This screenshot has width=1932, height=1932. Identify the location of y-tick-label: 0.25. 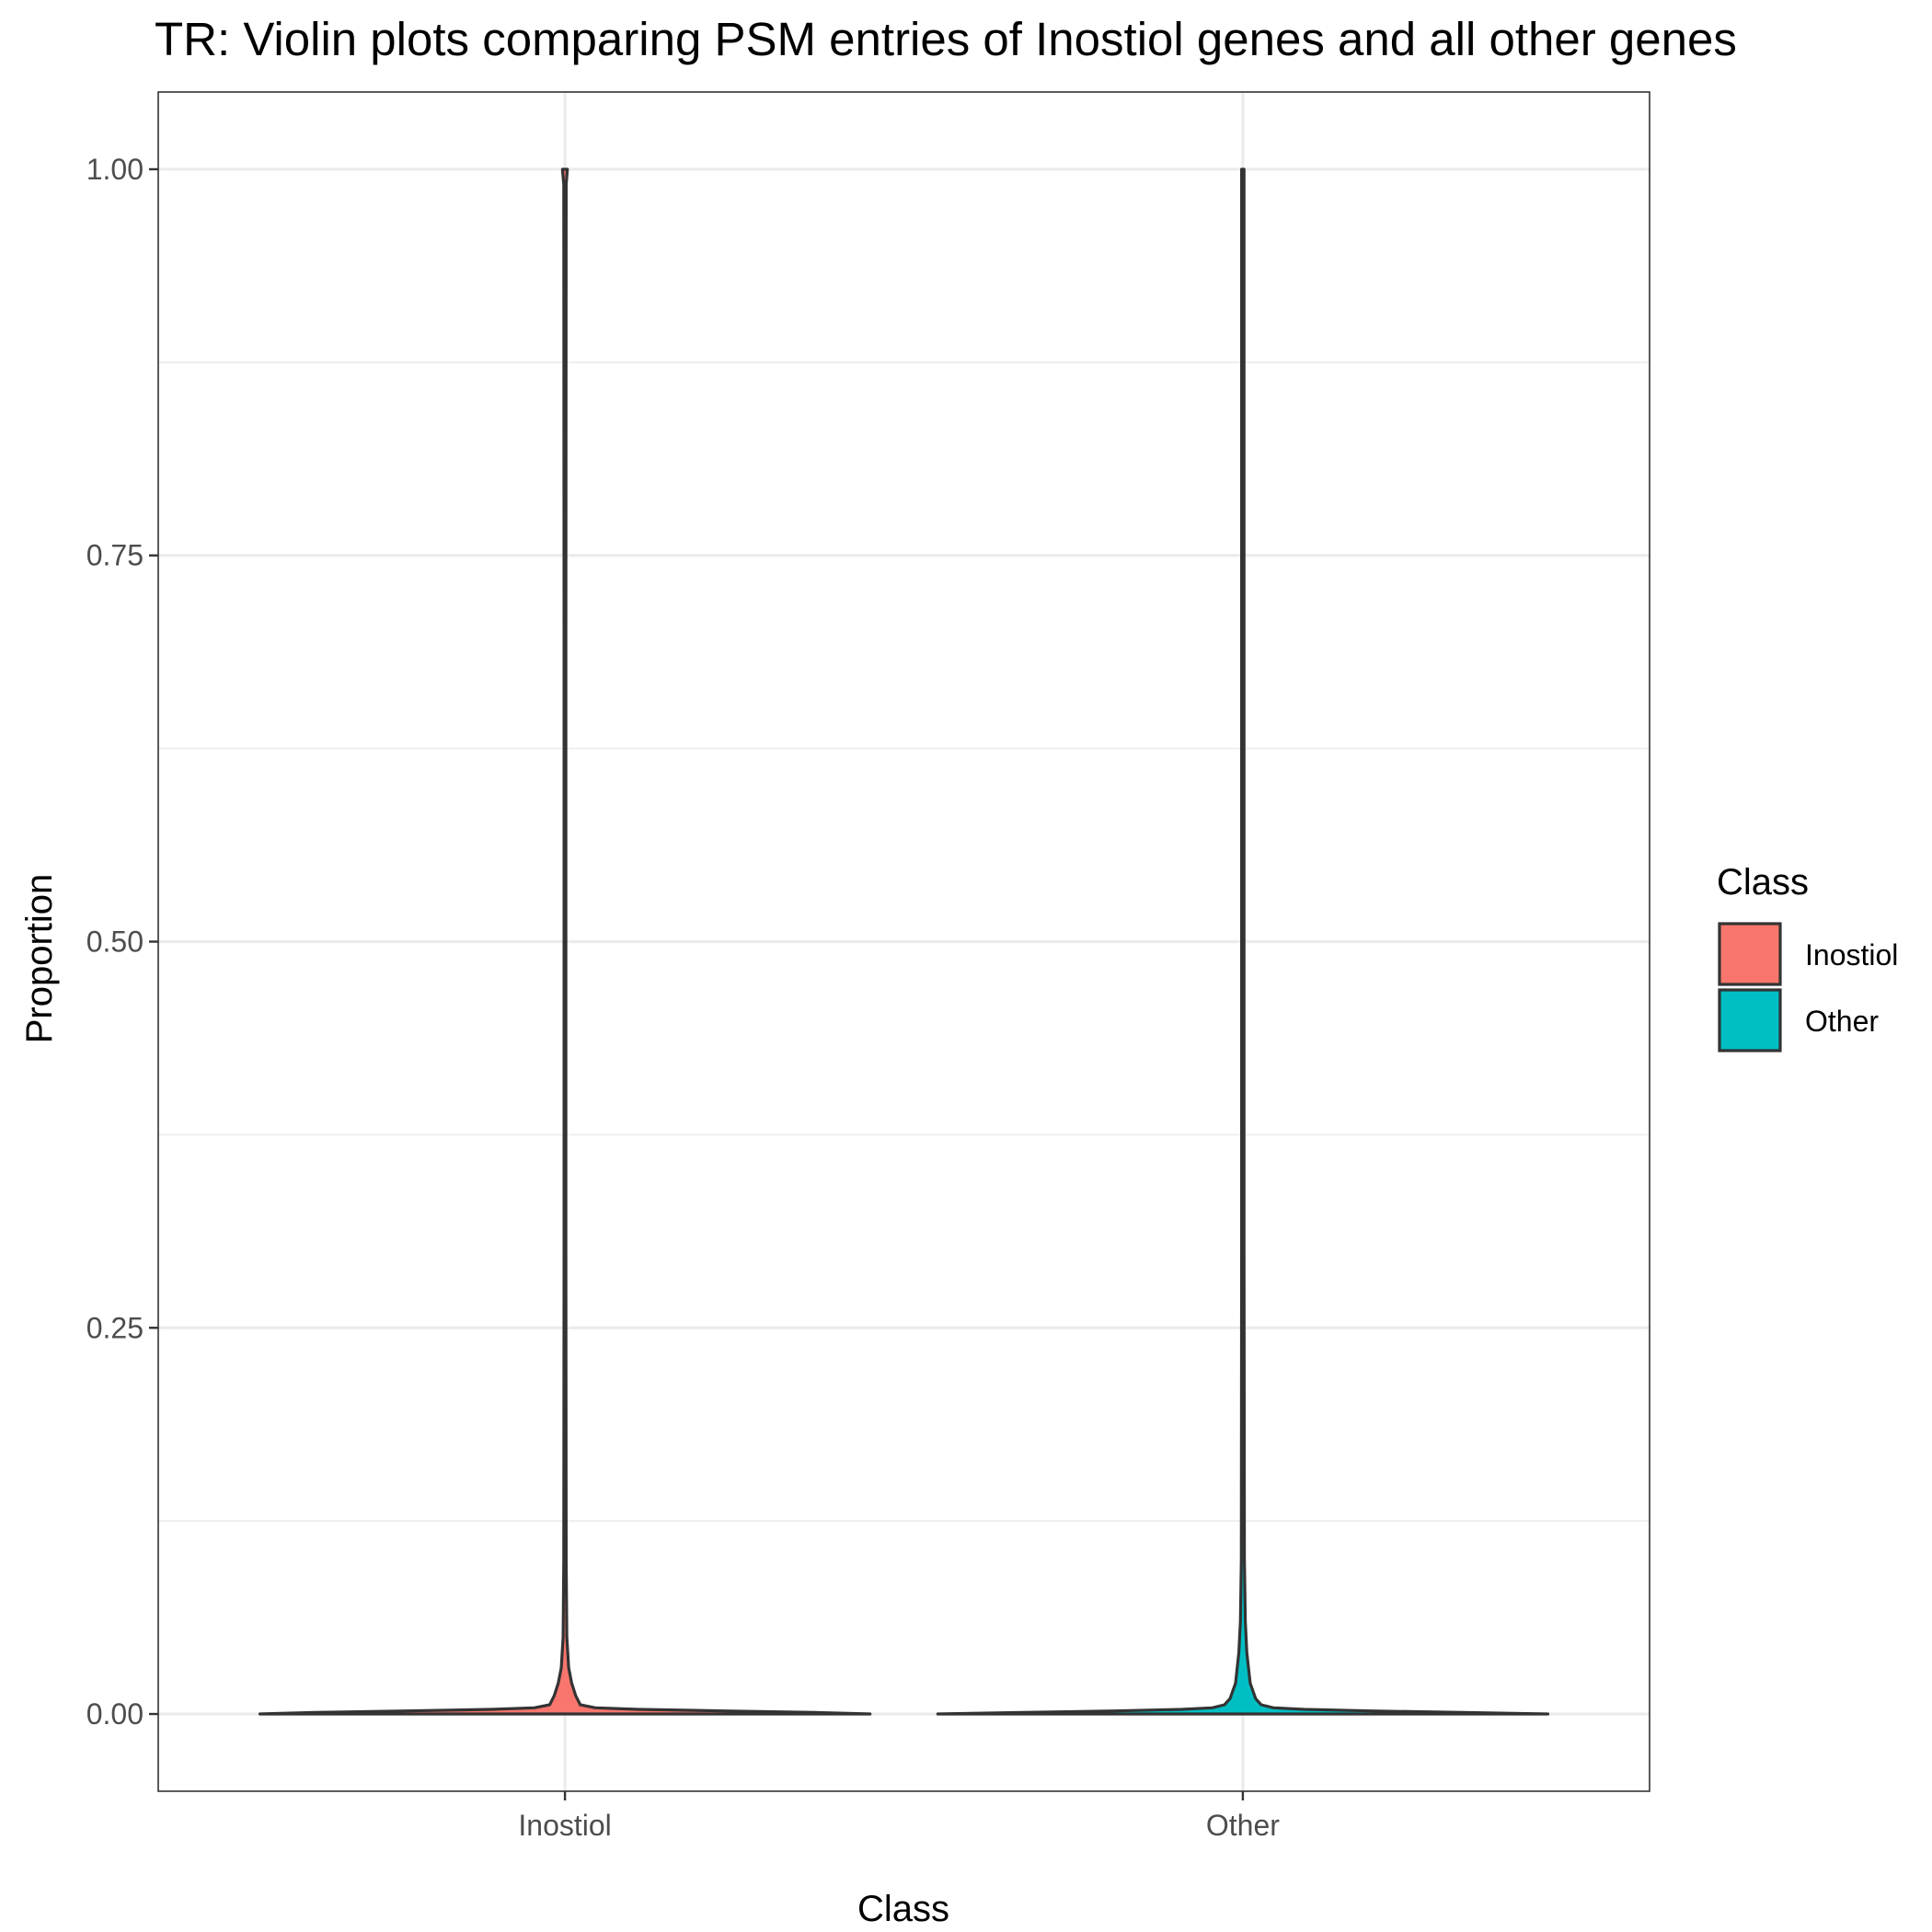
(115, 1327).